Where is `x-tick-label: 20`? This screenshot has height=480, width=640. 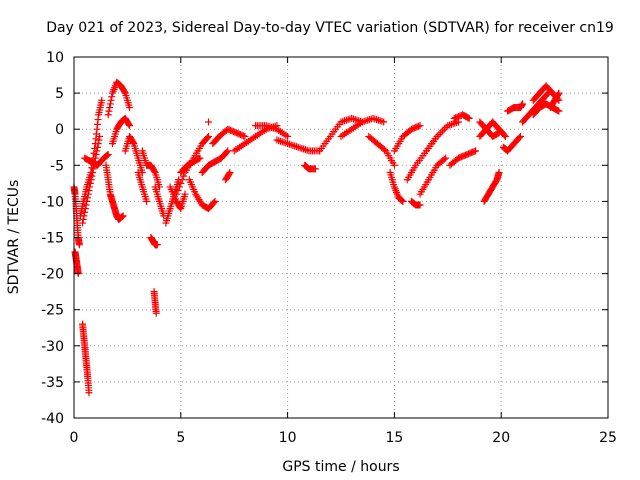 x-tick-label: 20 is located at coordinates (501, 438).